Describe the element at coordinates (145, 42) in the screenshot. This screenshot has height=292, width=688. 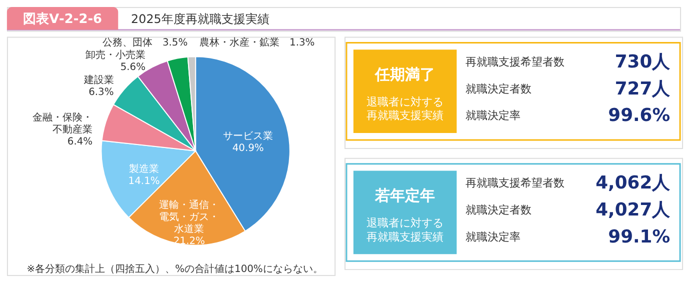
I see `slice-label: 公務、団体 3.5%` at that location.